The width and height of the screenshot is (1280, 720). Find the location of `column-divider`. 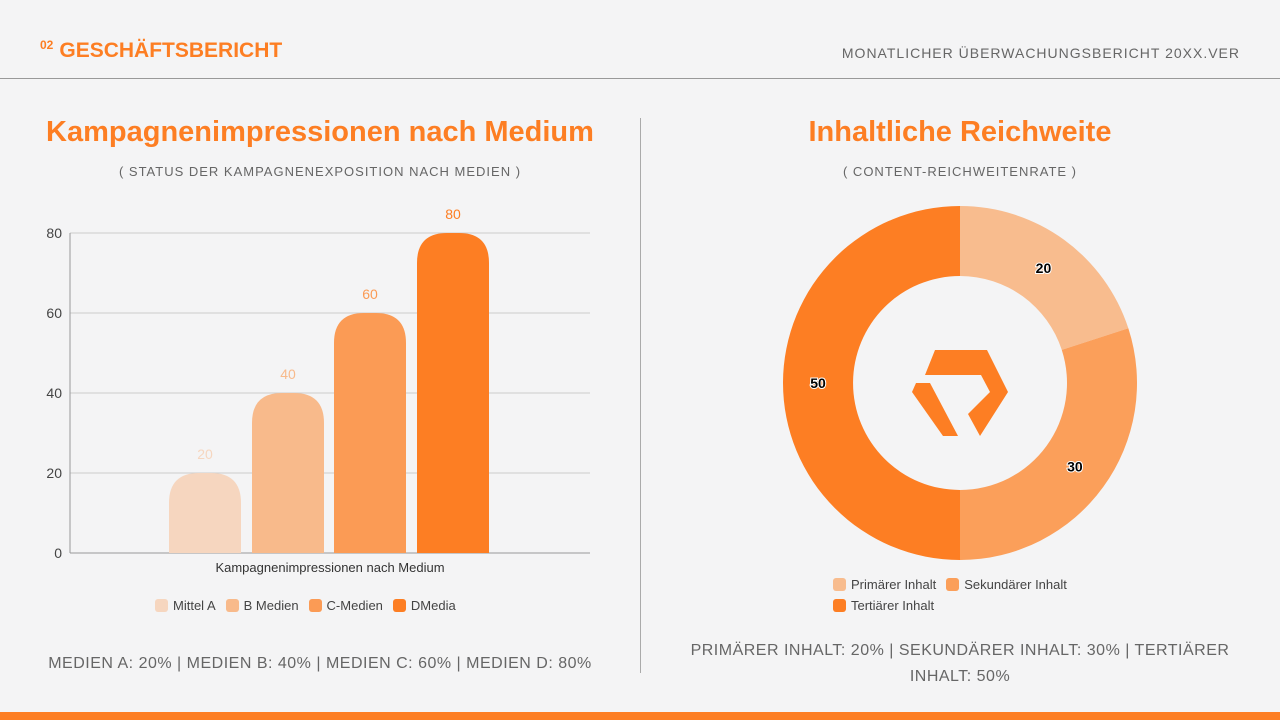

column-divider is located at coordinates (640, 395).